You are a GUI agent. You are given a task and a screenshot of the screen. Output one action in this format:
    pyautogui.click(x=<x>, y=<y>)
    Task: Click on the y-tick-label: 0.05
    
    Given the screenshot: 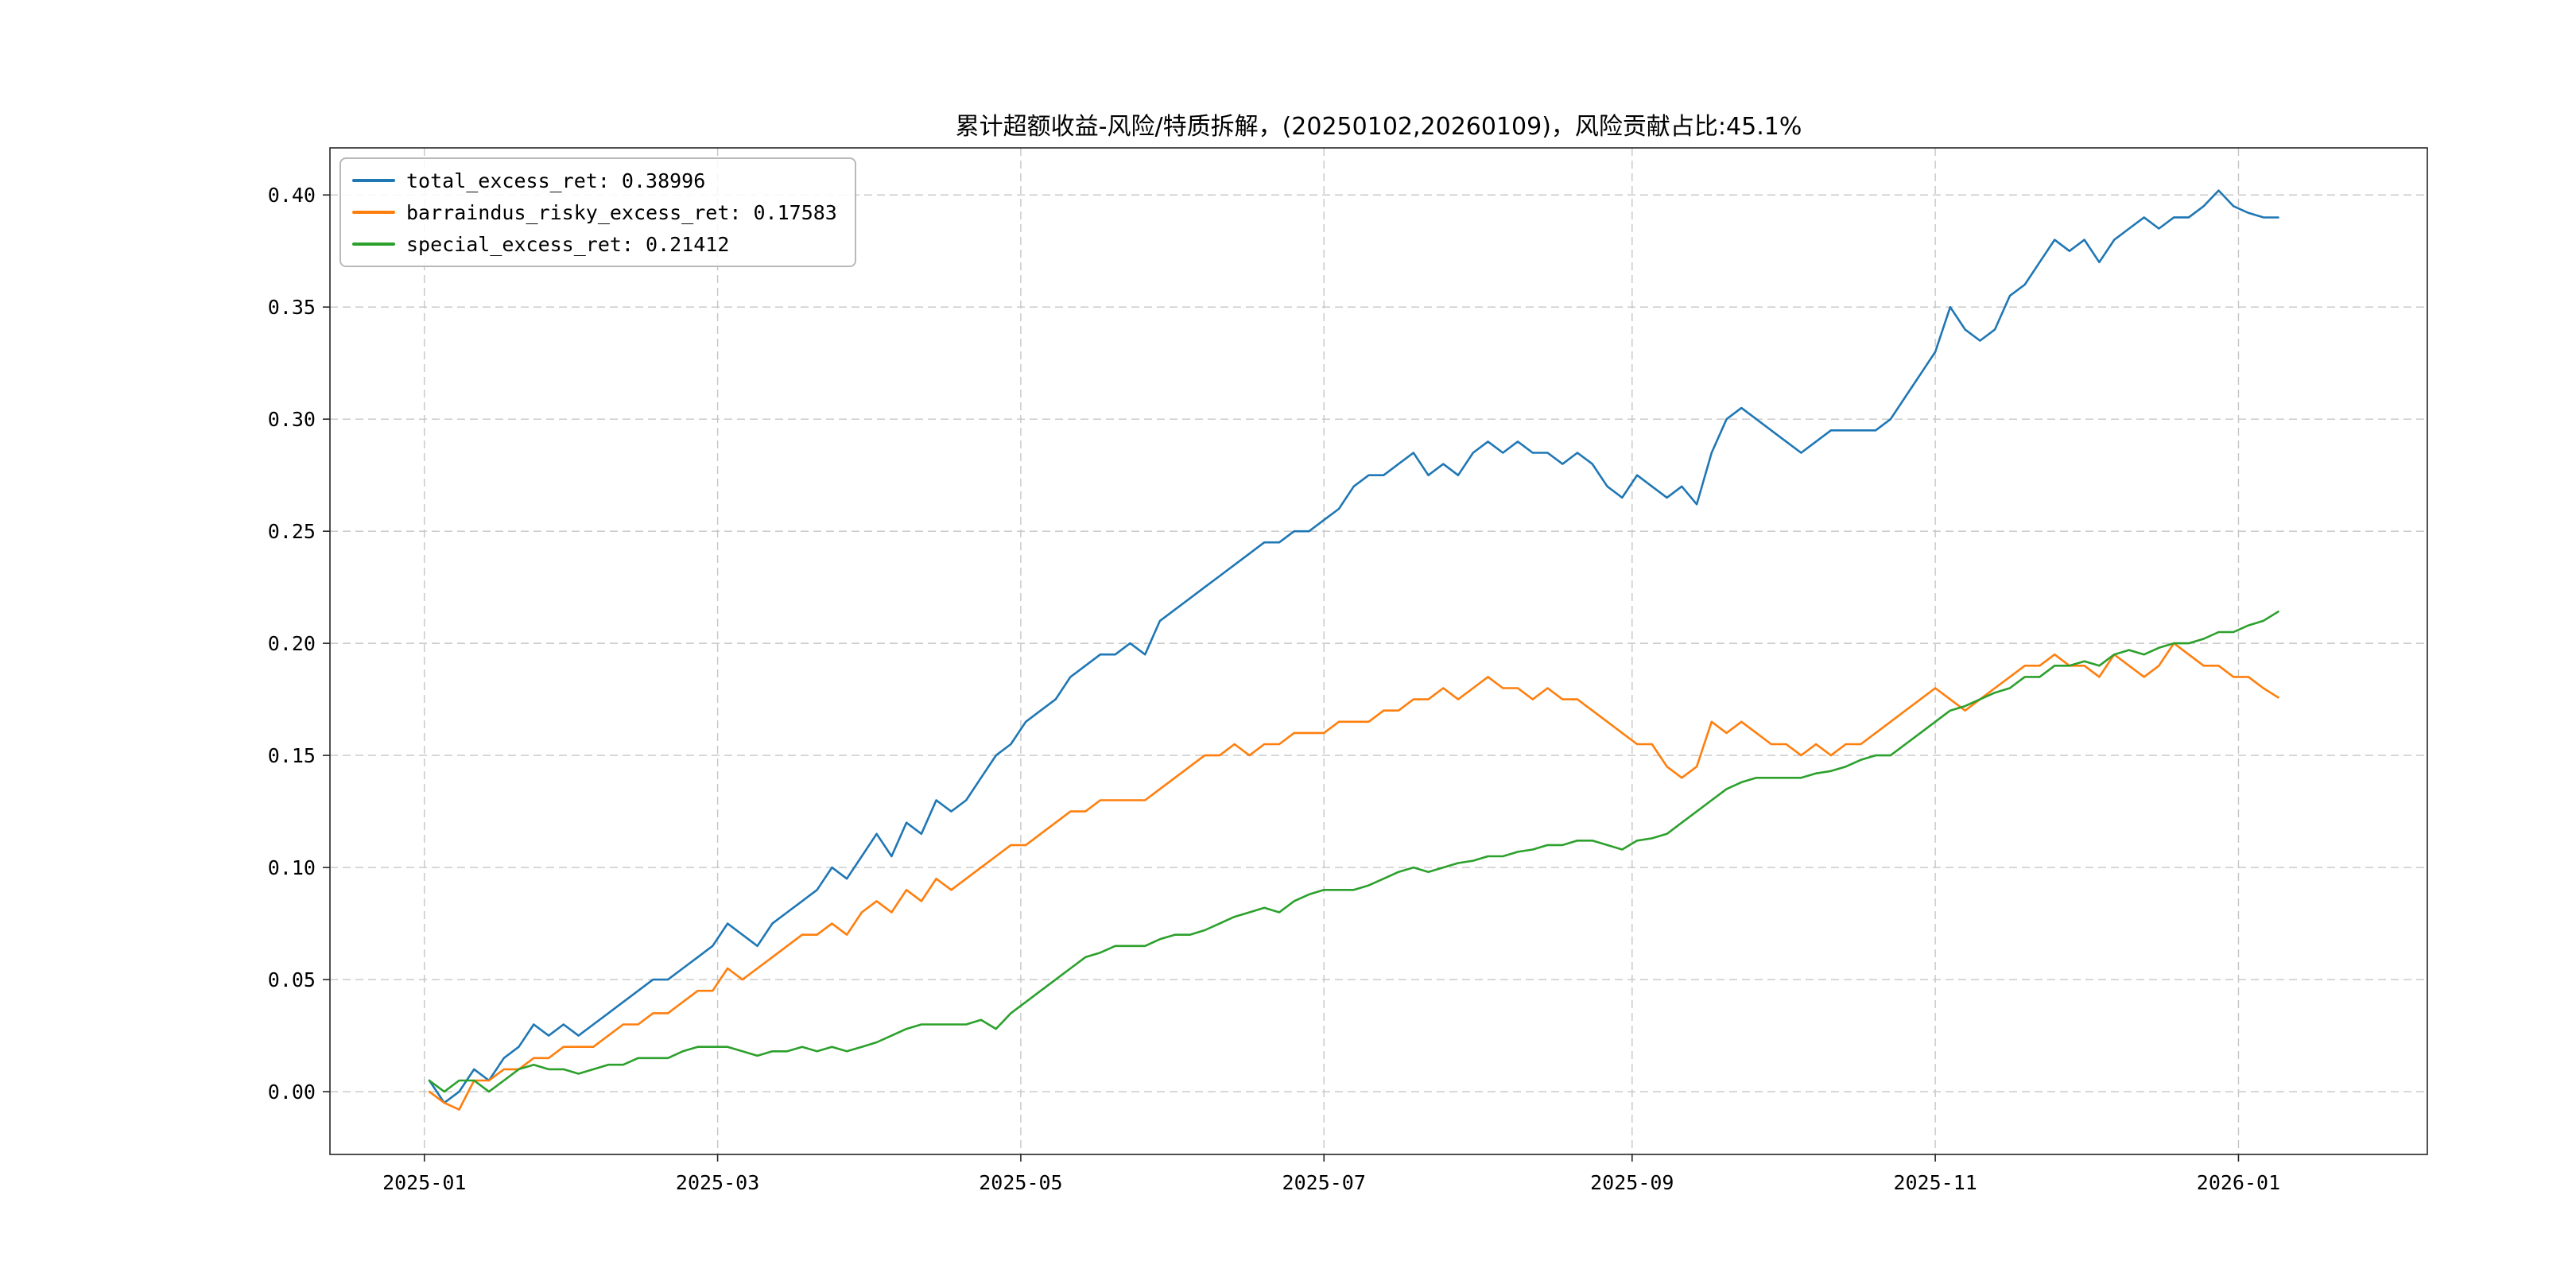 What is the action you would take?
    pyautogui.click(x=292, y=980)
    